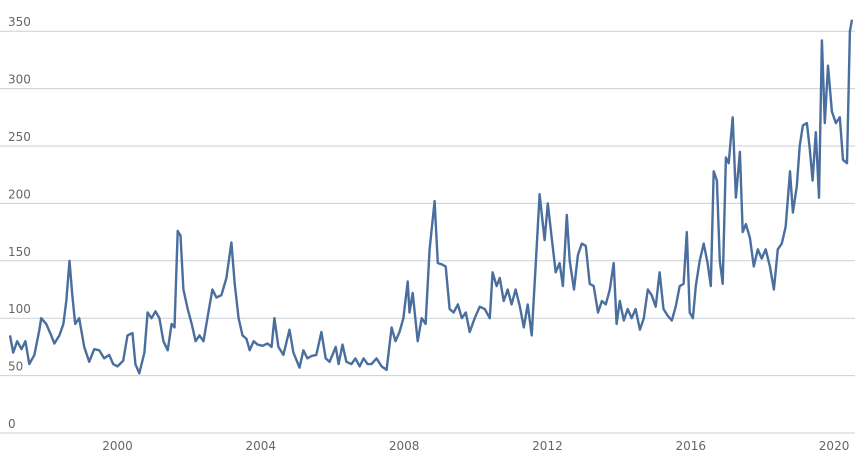 The height and width of the screenshot is (455, 855). I want to click on y-tick-label: 200, so click(19, 194).